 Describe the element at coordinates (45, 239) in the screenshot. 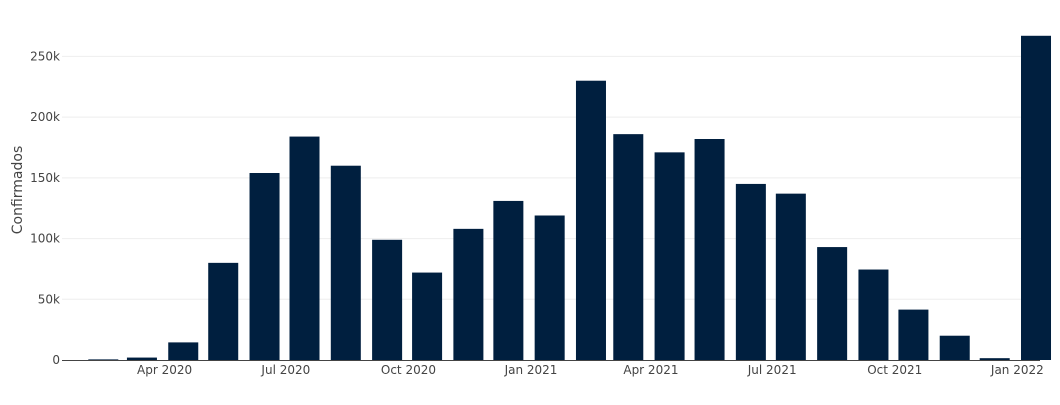

I see `y-tick-label: 100k` at that location.